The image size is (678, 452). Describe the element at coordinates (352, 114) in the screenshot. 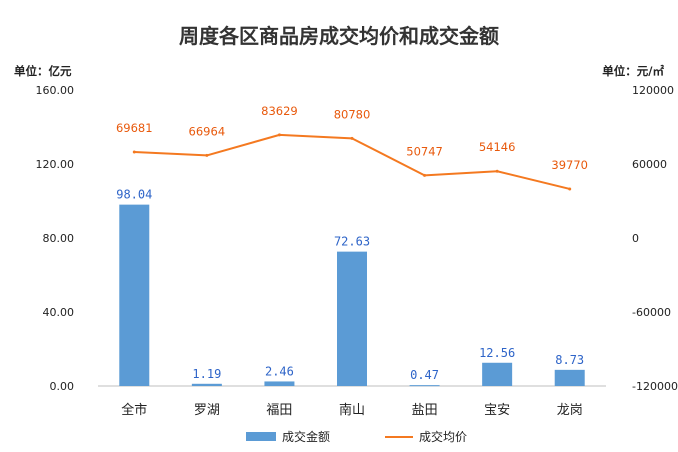

I see `line-data-label: 80780` at that location.